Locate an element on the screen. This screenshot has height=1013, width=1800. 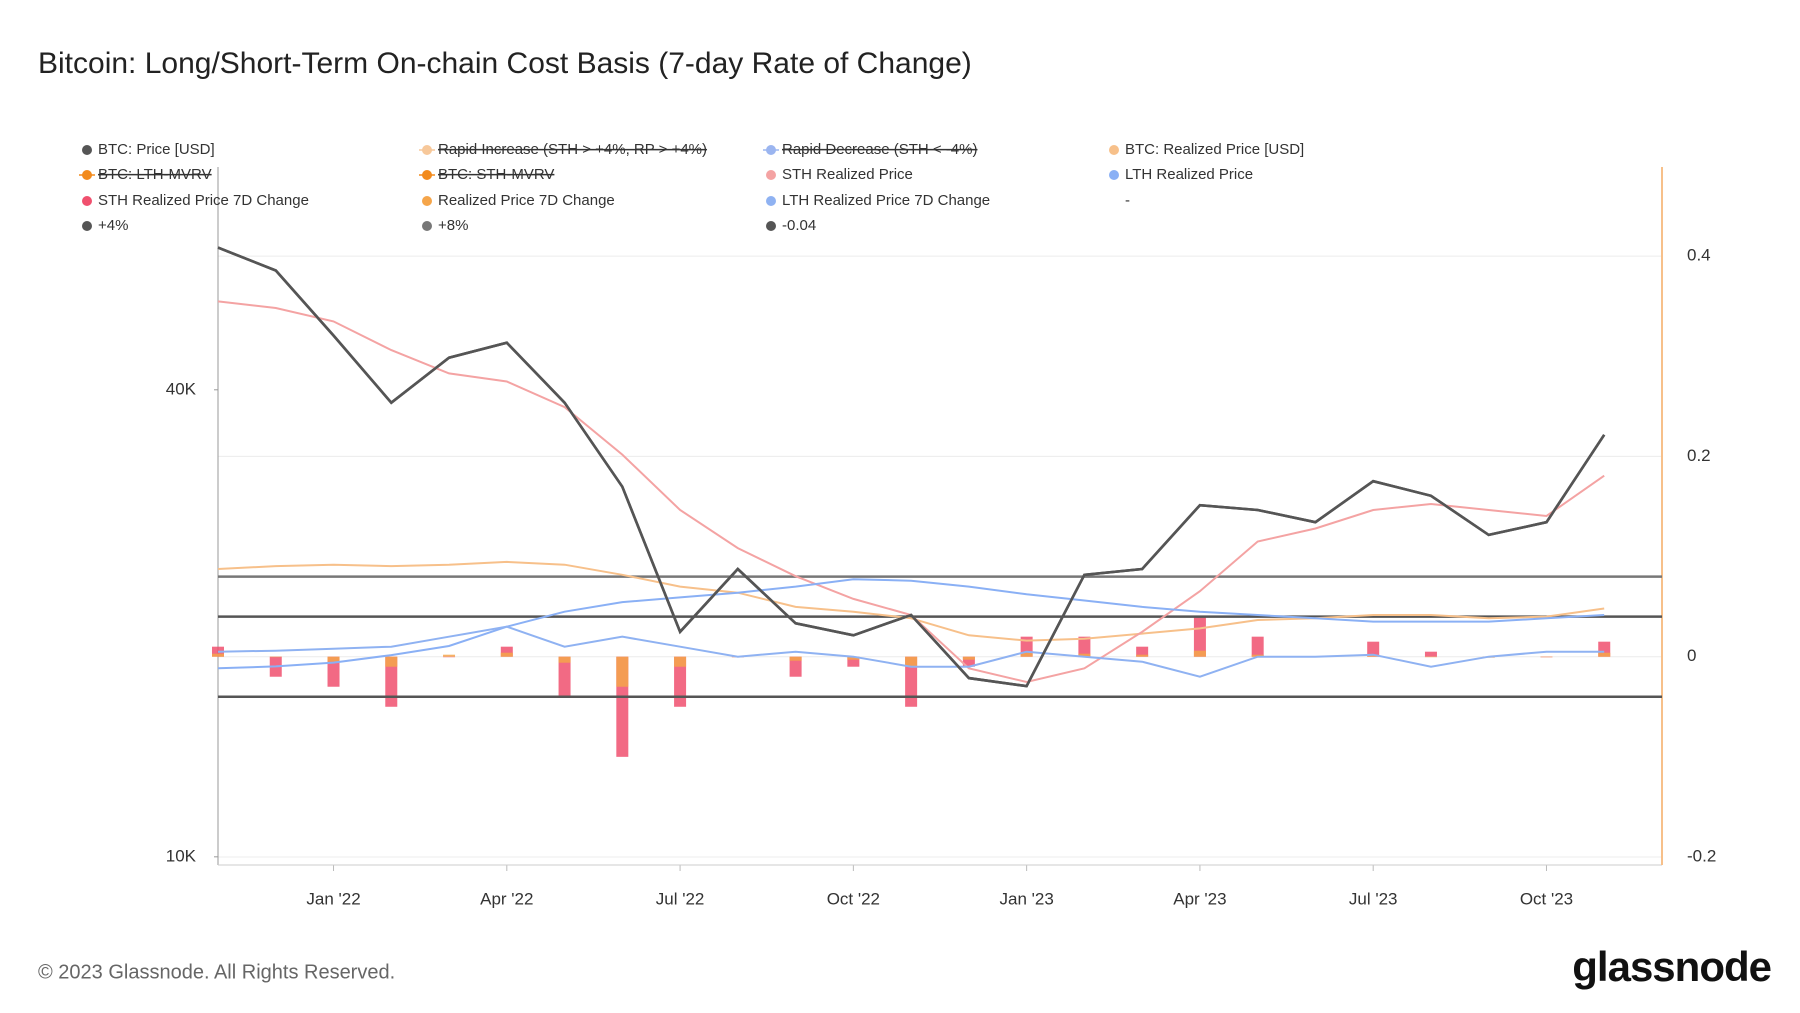
legend-label: BTC: Realized Price [USD] is located at coordinates (1214, 149).